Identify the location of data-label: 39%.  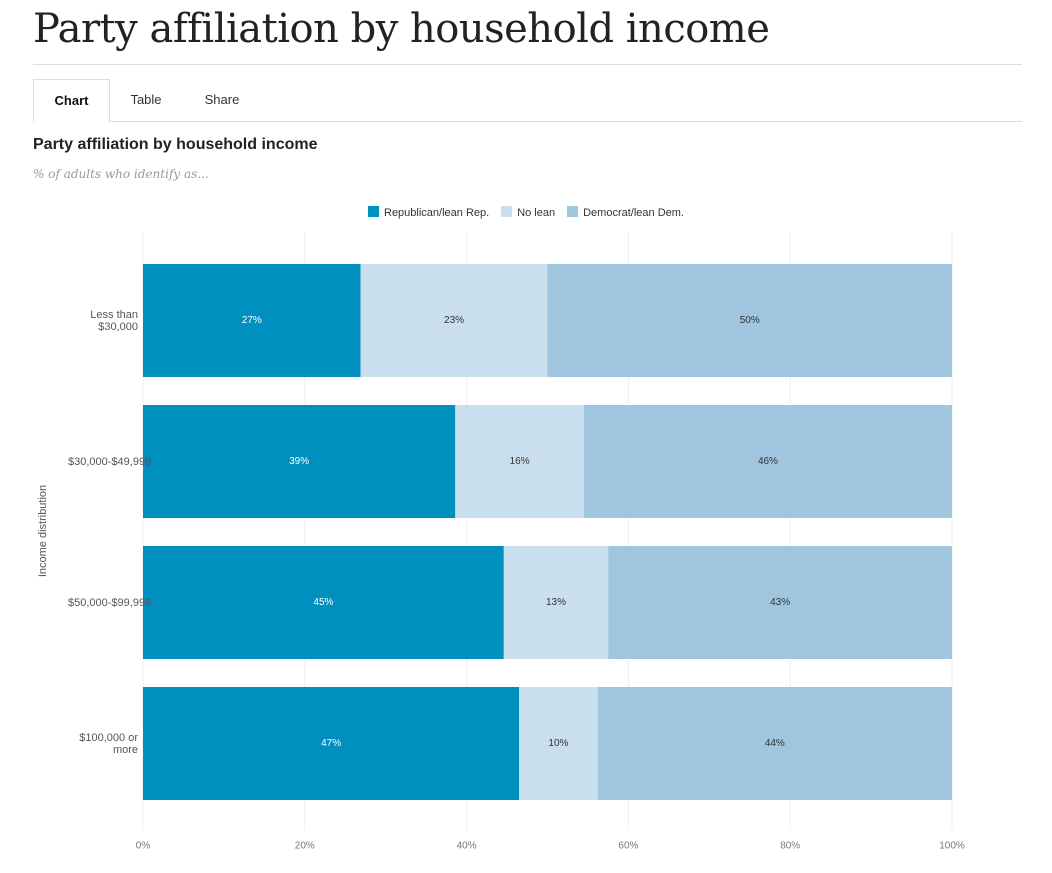
(299, 461).